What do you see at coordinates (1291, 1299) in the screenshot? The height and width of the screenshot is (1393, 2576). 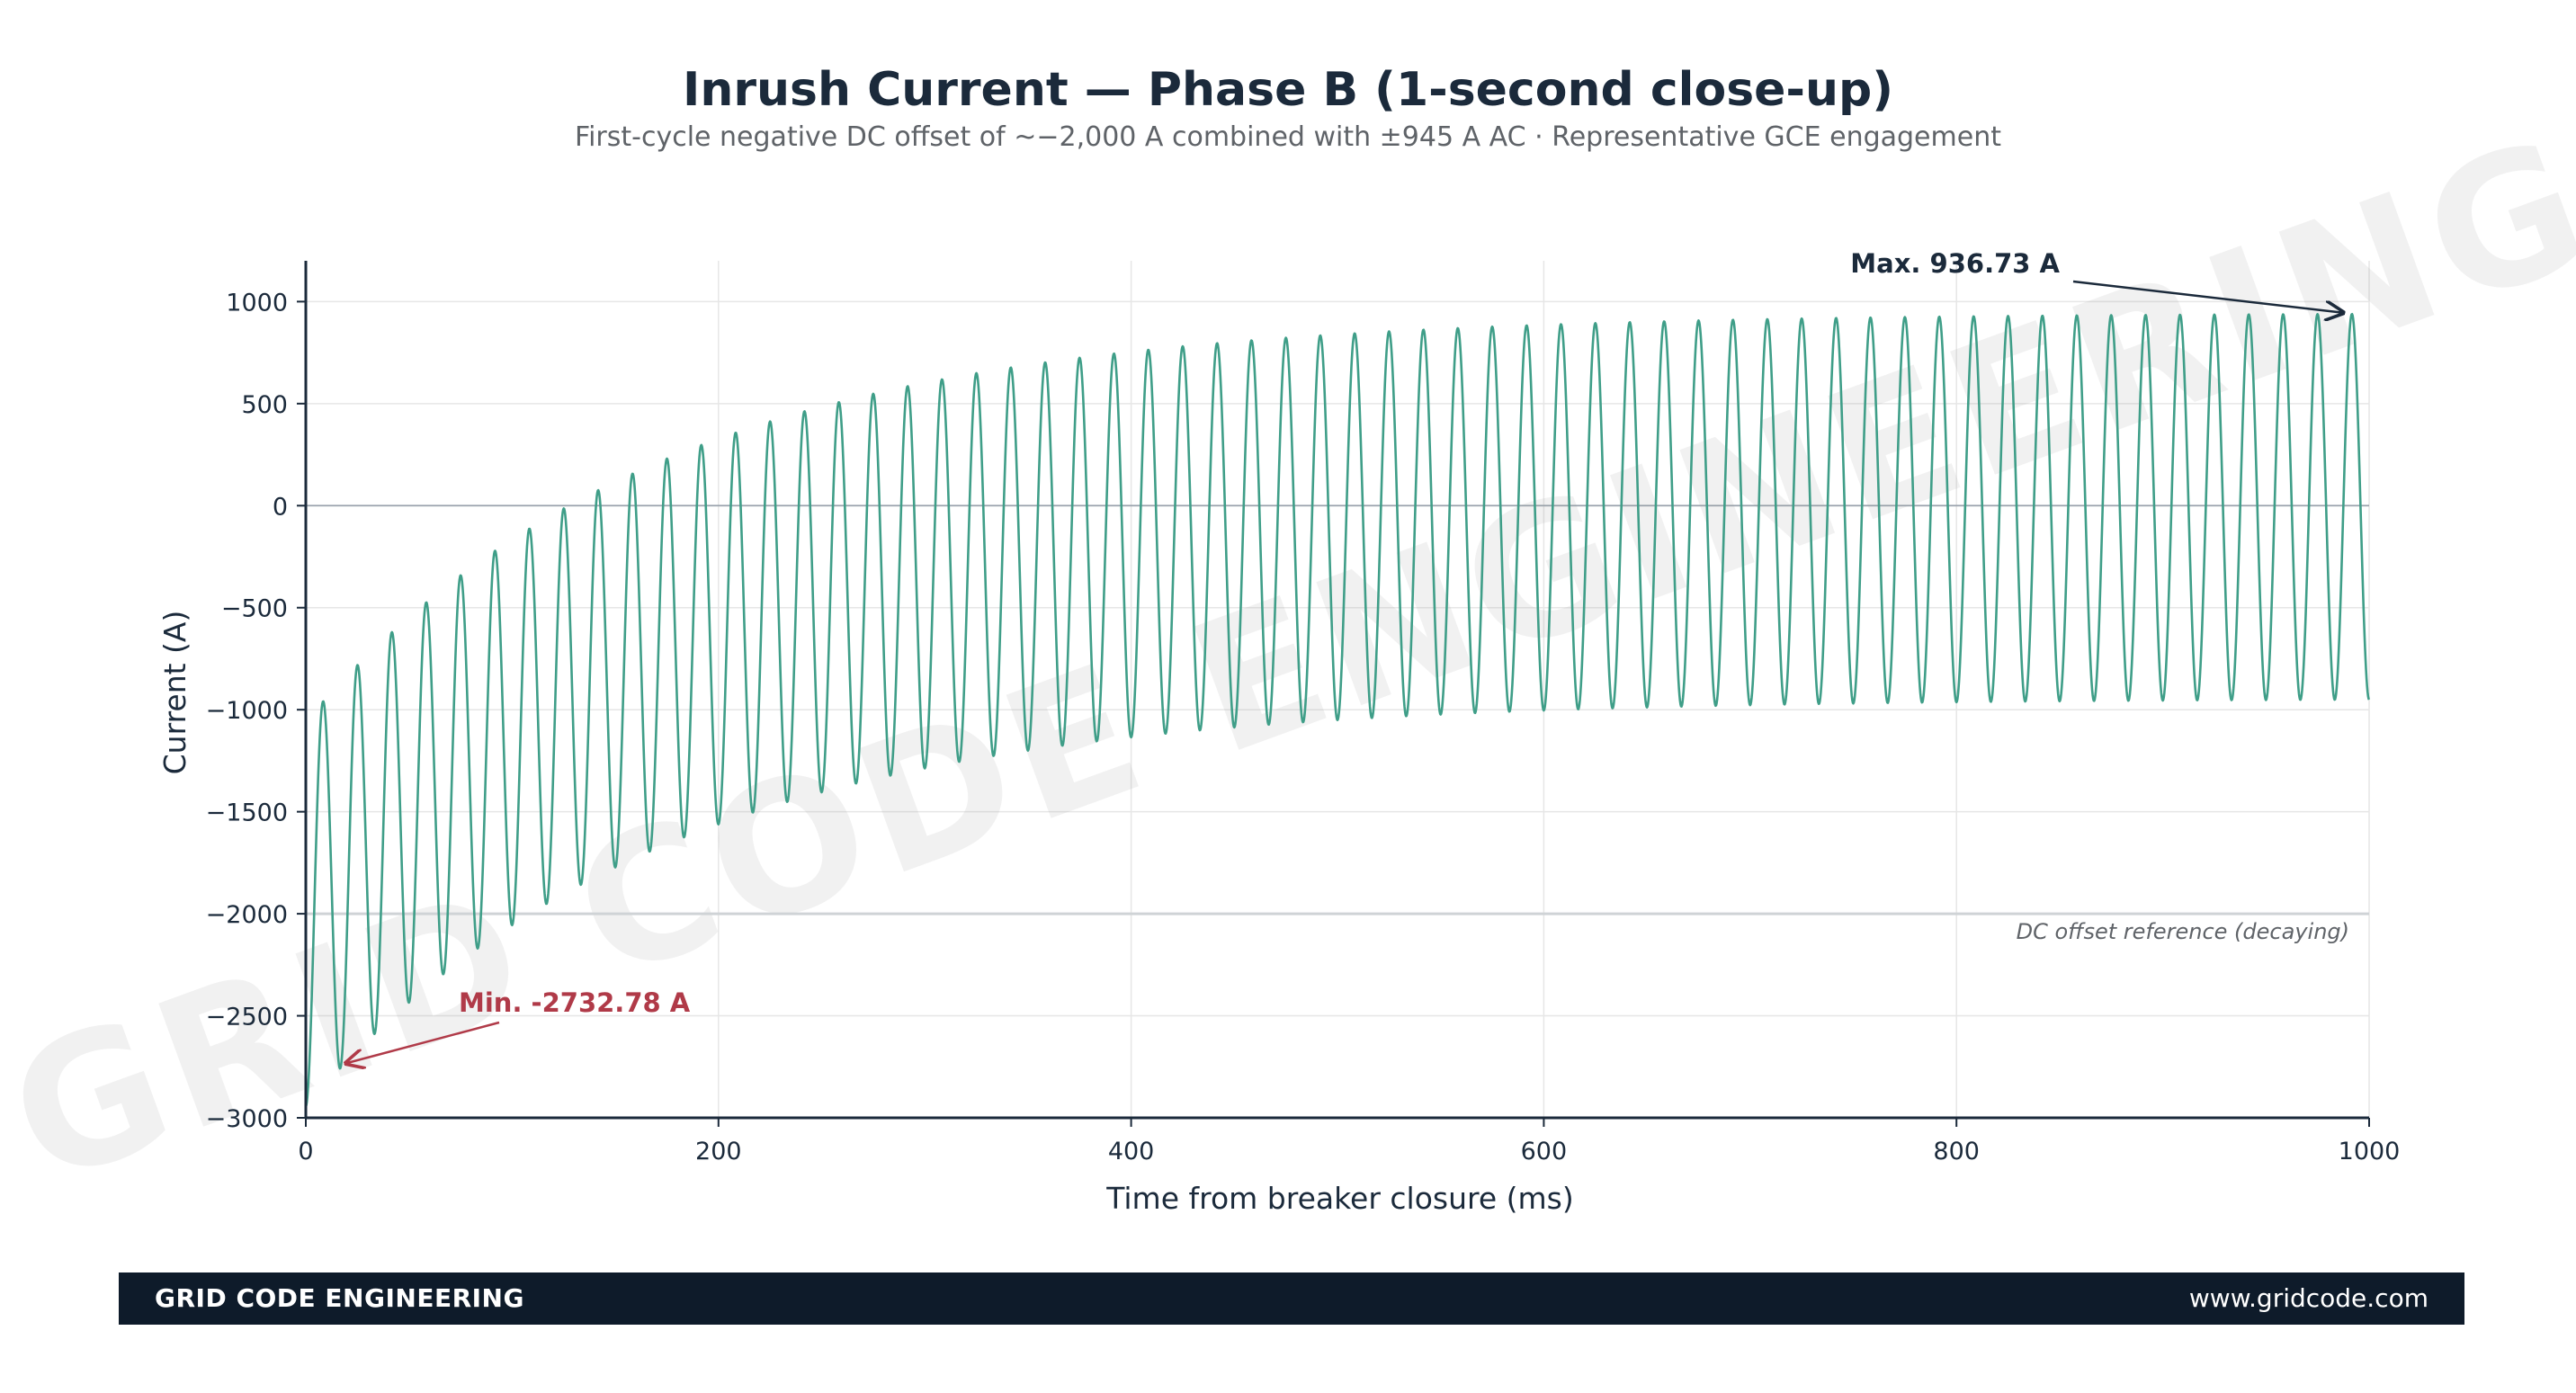 I see `footer-bar: GRID CODE ENGINEERING www.gridcode.com` at bounding box center [1291, 1299].